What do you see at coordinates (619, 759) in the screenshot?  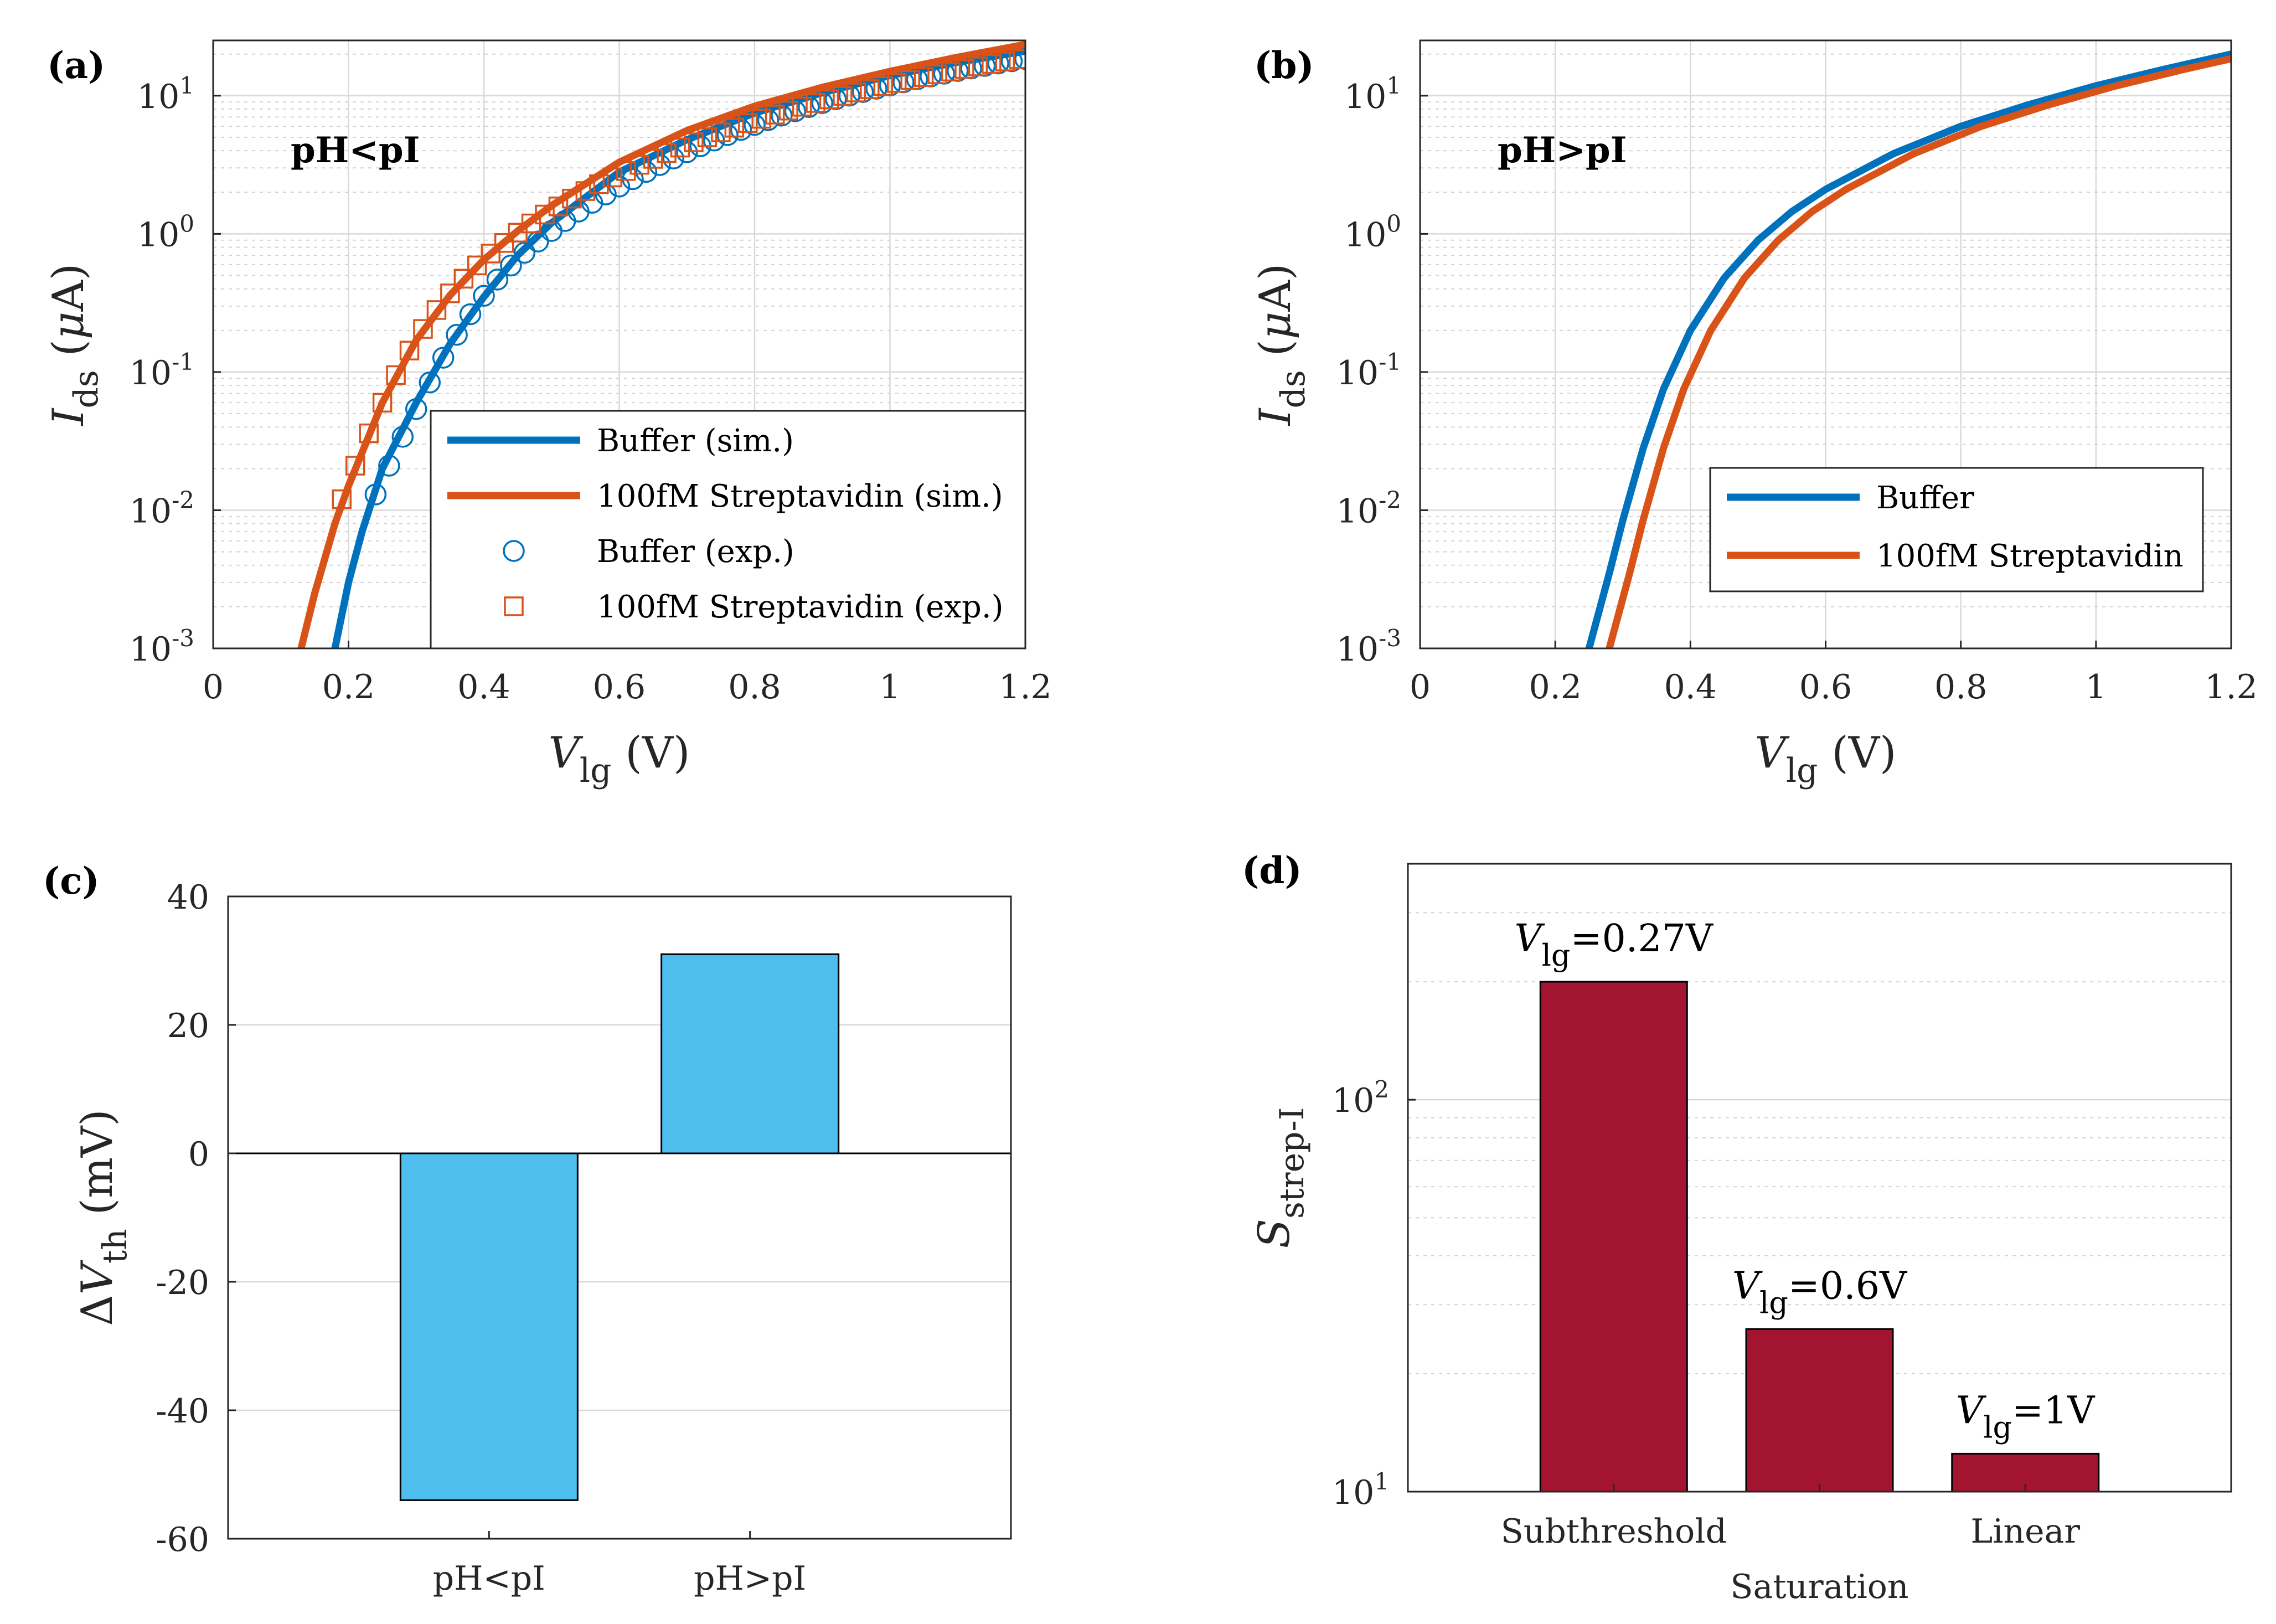 I see `x-axis-label: Vlg (V)` at bounding box center [619, 759].